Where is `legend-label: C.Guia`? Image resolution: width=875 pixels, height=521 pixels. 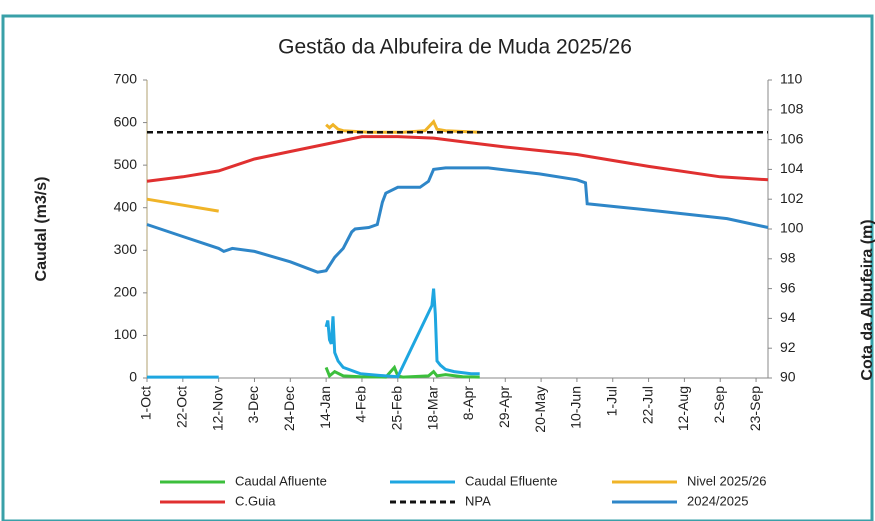
legend-label: C.Guia is located at coordinates (255, 500).